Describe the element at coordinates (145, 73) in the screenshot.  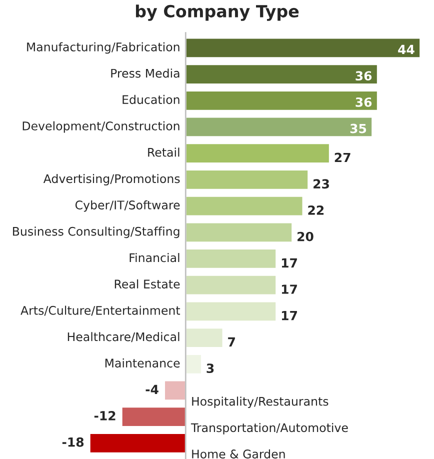
I see `y-tick-label: Press Media` at that location.